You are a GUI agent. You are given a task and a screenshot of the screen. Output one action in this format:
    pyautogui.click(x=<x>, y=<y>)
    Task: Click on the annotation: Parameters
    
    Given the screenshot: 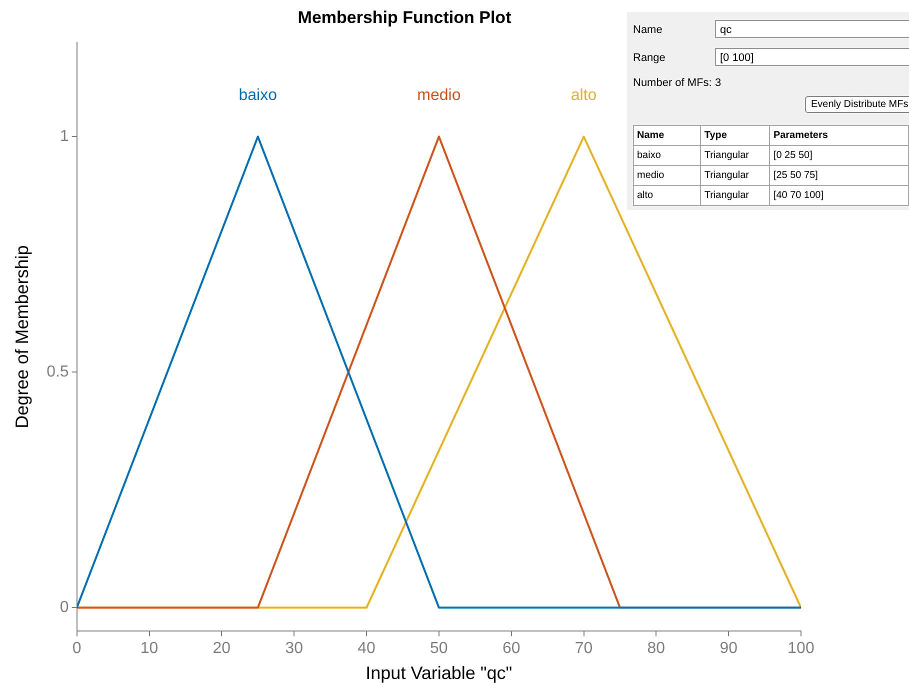 What is the action you would take?
    pyautogui.click(x=839, y=136)
    